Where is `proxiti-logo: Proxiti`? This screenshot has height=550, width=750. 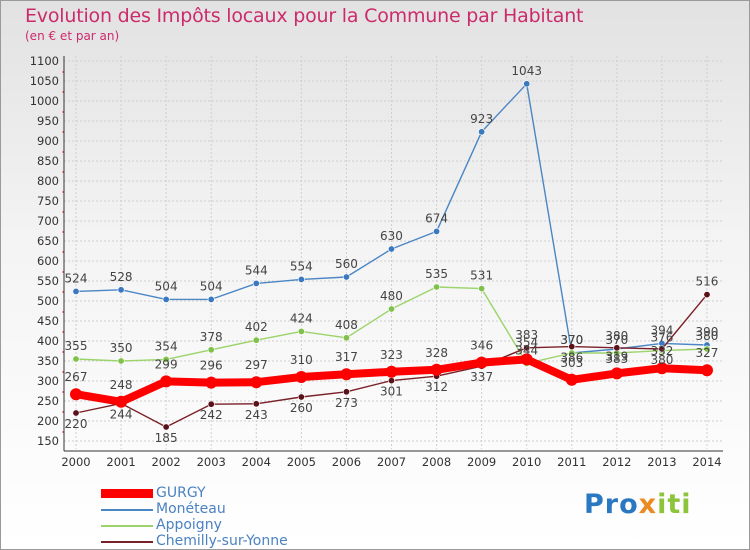 proxiti-logo: Proxiti is located at coordinates (638, 504).